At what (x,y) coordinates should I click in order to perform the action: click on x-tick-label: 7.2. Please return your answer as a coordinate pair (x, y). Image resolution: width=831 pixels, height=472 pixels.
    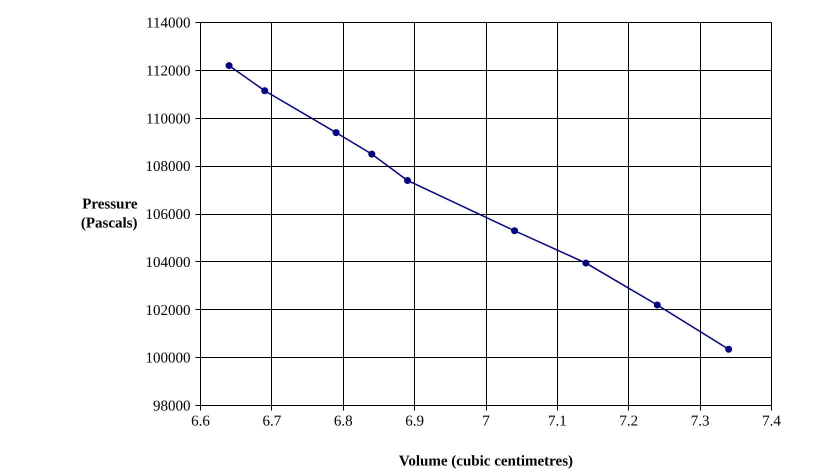
    Looking at the image, I should click on (628, 422).